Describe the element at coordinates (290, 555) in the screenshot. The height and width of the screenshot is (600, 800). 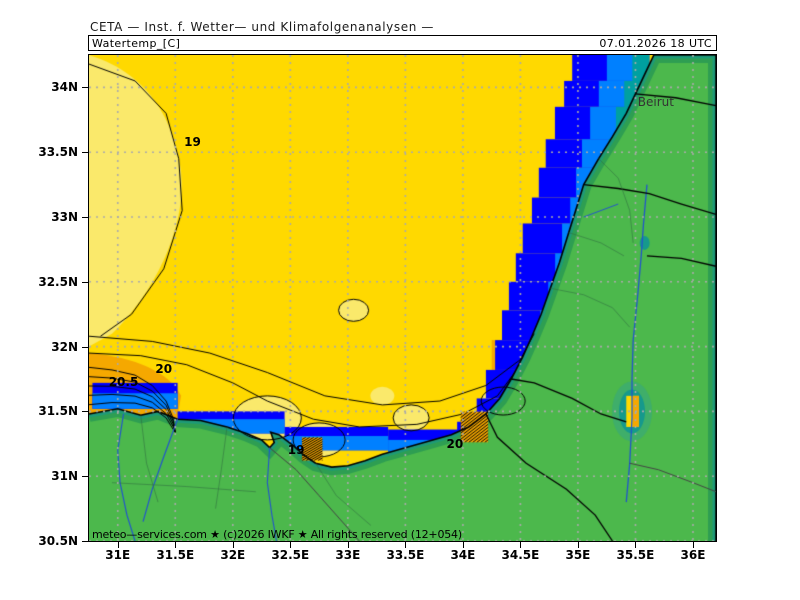
I see `x-axis-label: 32.5E` at that location.